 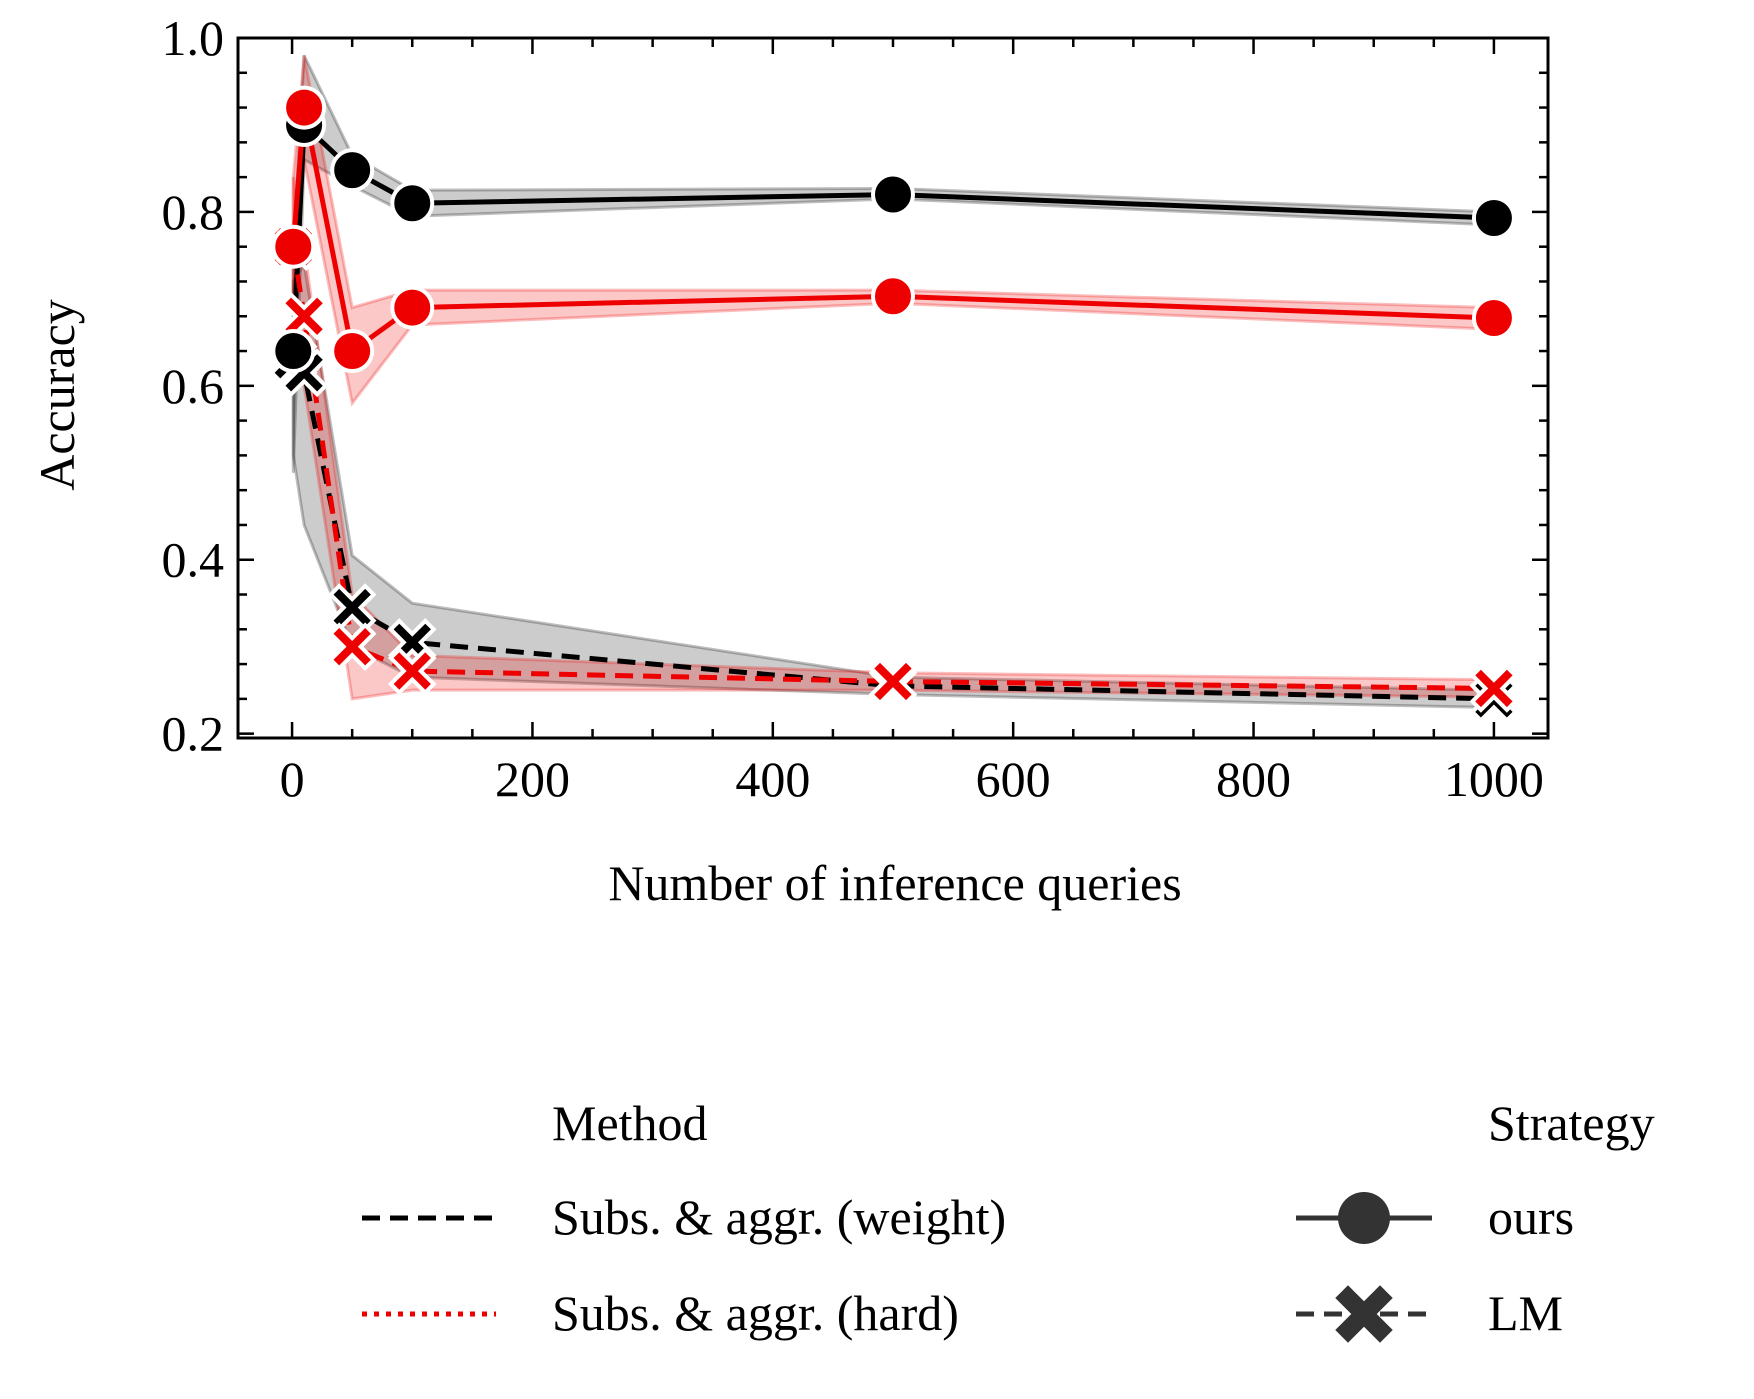 What do you see at coordinates (779, 1217) in the screenshot?
I see `legend-method-label-0: Subs. & aggr. (weight)` at bounding box center [779, 1217].